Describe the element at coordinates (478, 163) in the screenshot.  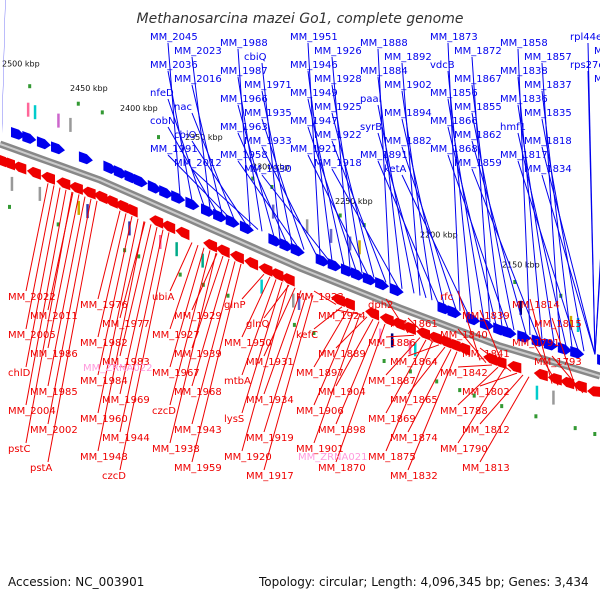
I see `gene-label: MM_1859` at that location.